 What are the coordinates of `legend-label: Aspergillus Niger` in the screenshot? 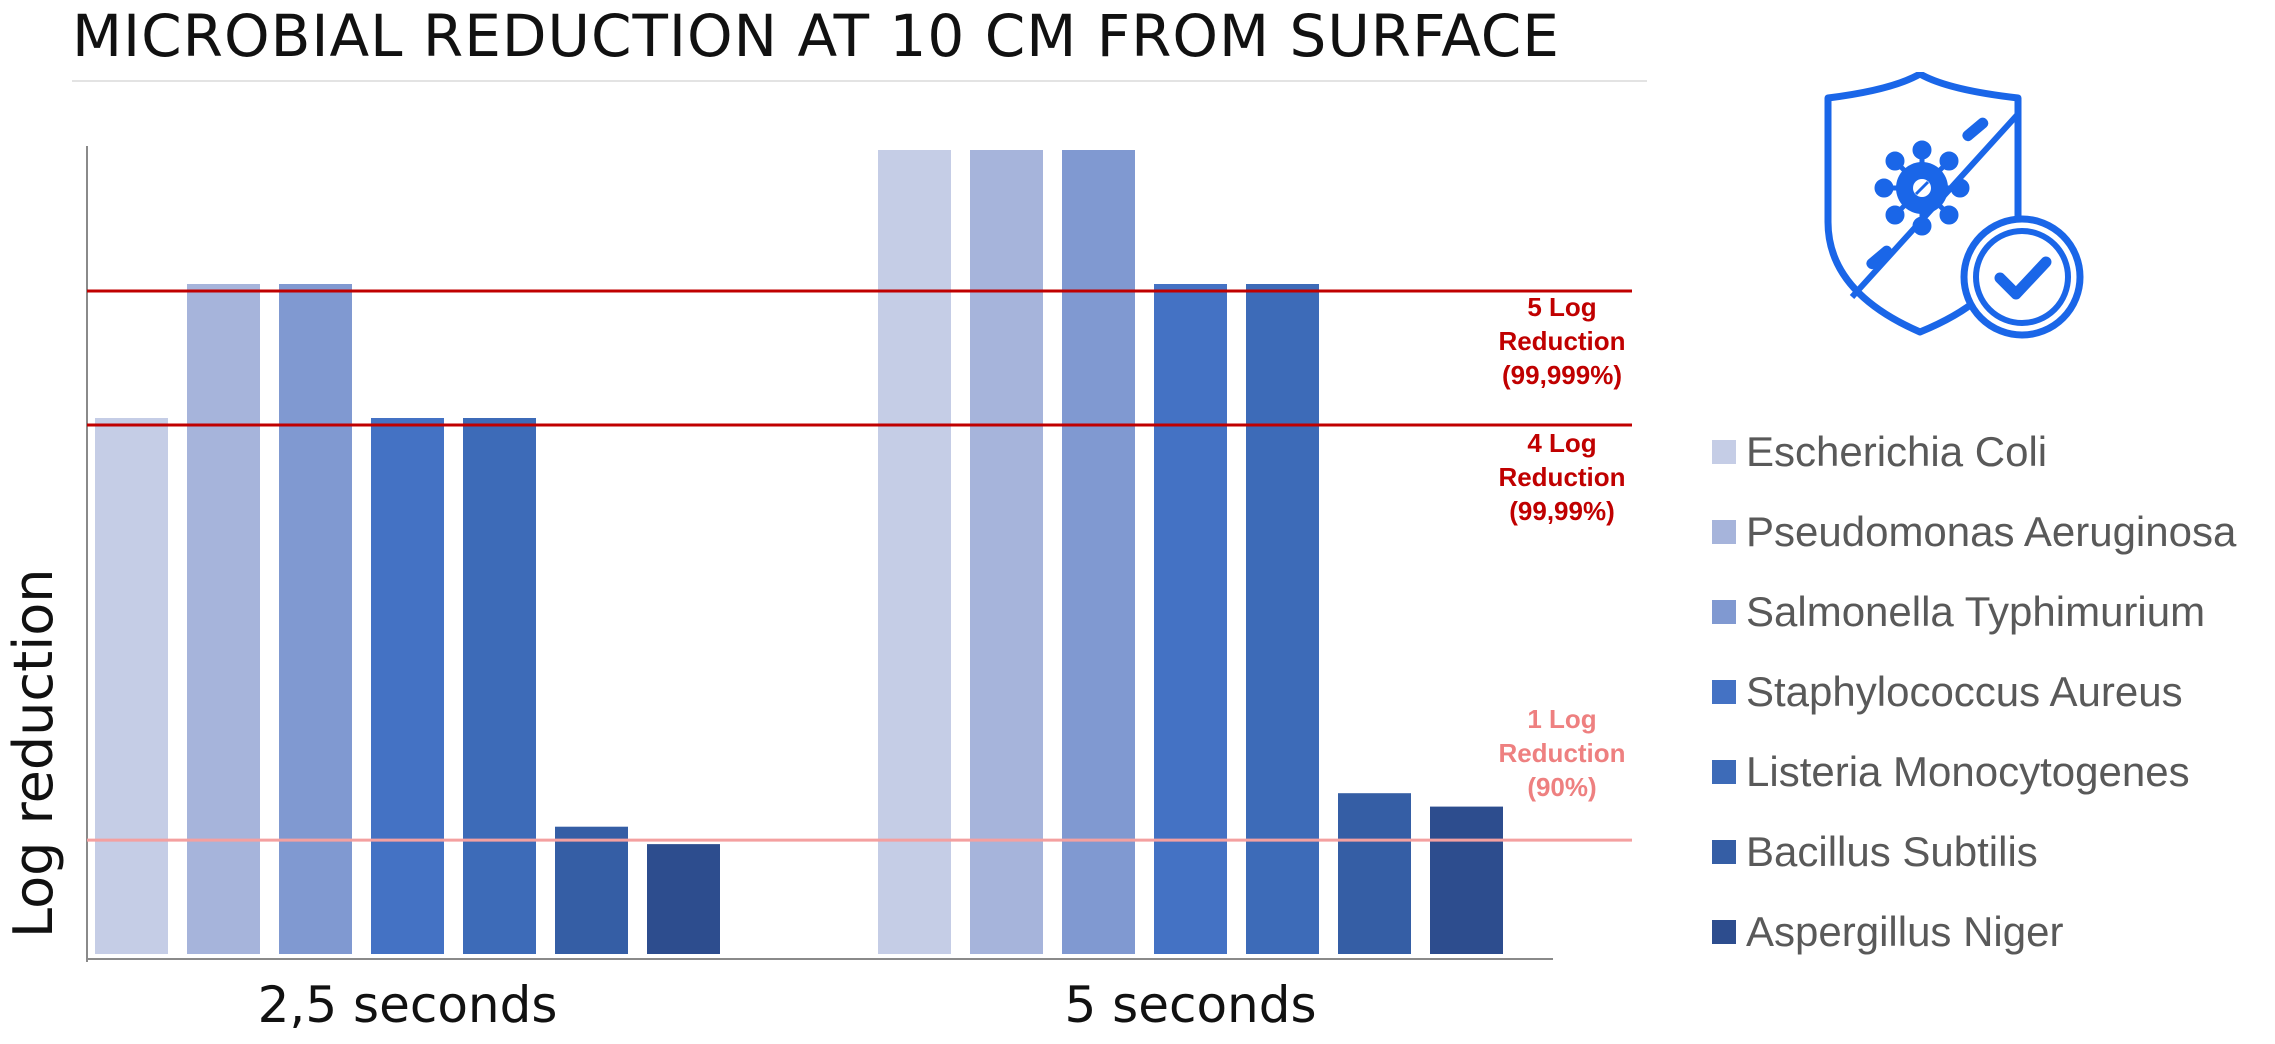 It's located at (1905, 931).